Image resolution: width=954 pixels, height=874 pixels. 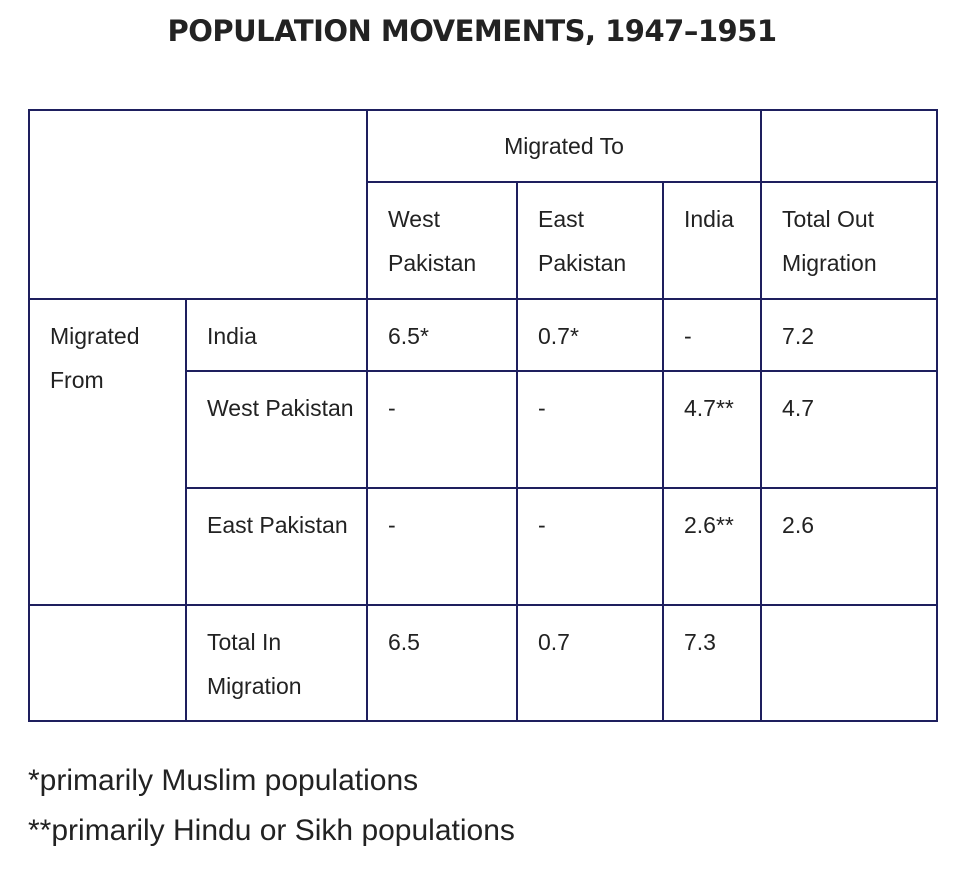 What do you see at coordinates (849, 546) in the screenshot?
I see `table-cell: 2.6` at bounding box center [849, 546].